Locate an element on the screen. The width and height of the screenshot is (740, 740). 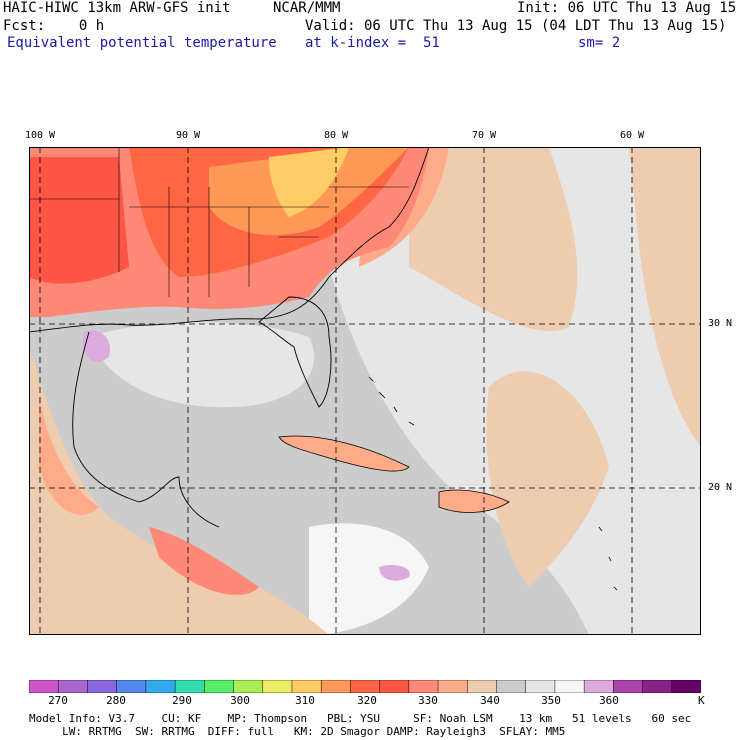
lon-label-70w: 70 W is located at coordinates (484, 135).